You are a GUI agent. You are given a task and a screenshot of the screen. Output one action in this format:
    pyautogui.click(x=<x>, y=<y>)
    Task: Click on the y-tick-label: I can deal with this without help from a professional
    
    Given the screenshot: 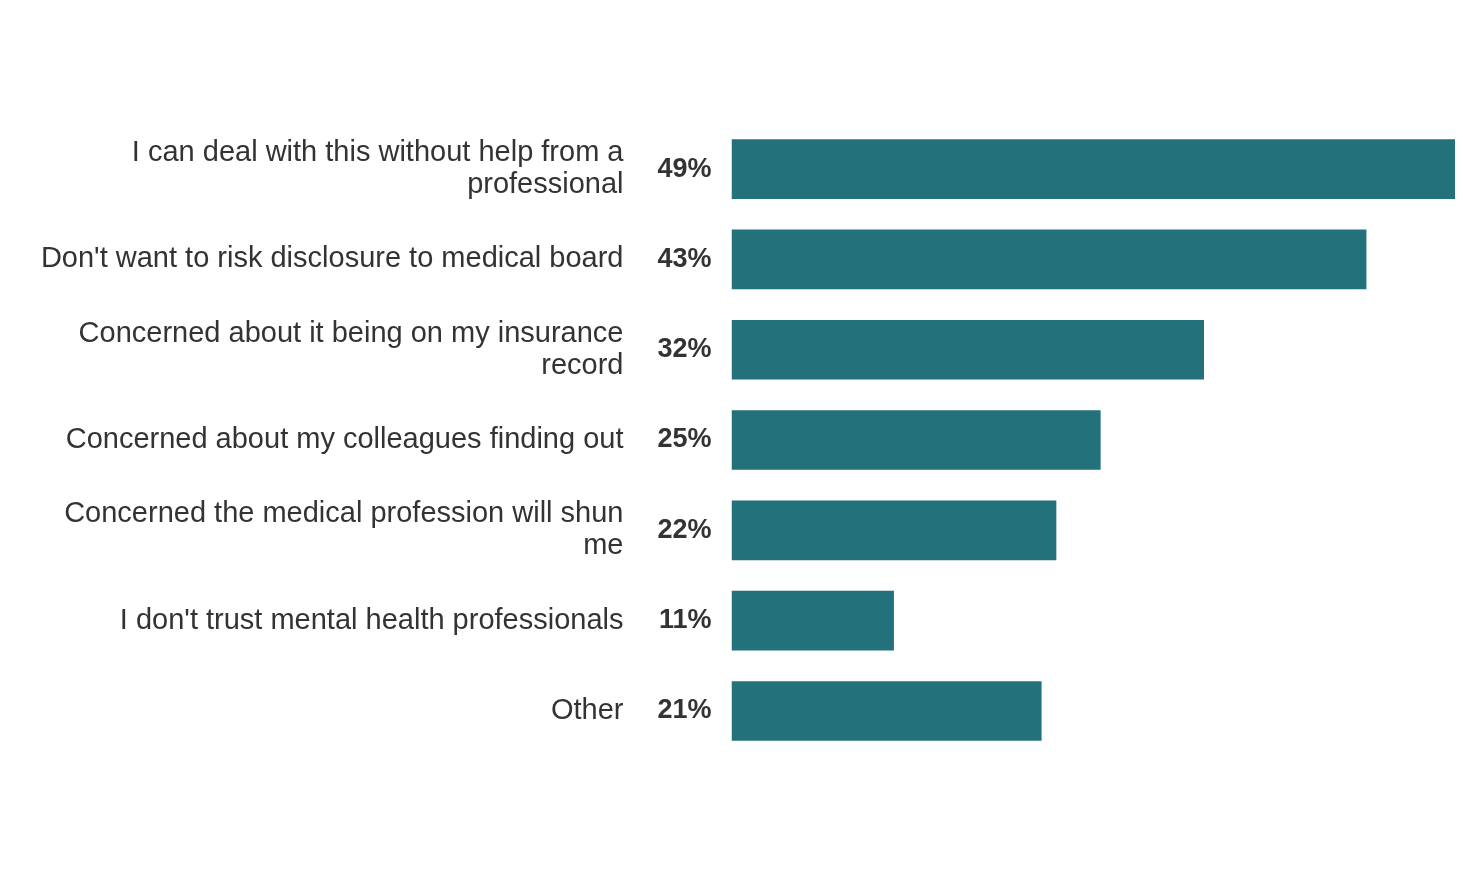 What is the action you would take?
    pyautogui.click(x=378, y=167)
    